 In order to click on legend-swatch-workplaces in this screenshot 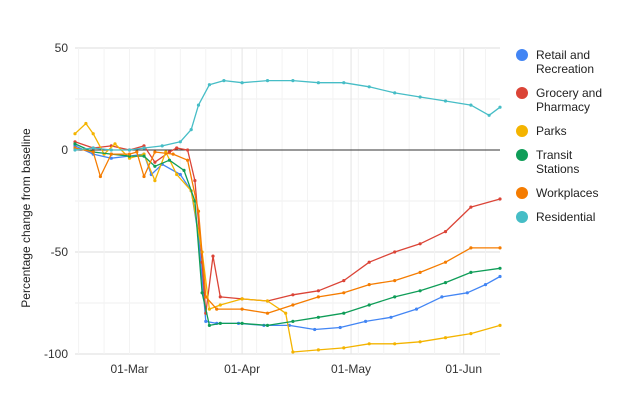, I will do `click(522, 193)`.